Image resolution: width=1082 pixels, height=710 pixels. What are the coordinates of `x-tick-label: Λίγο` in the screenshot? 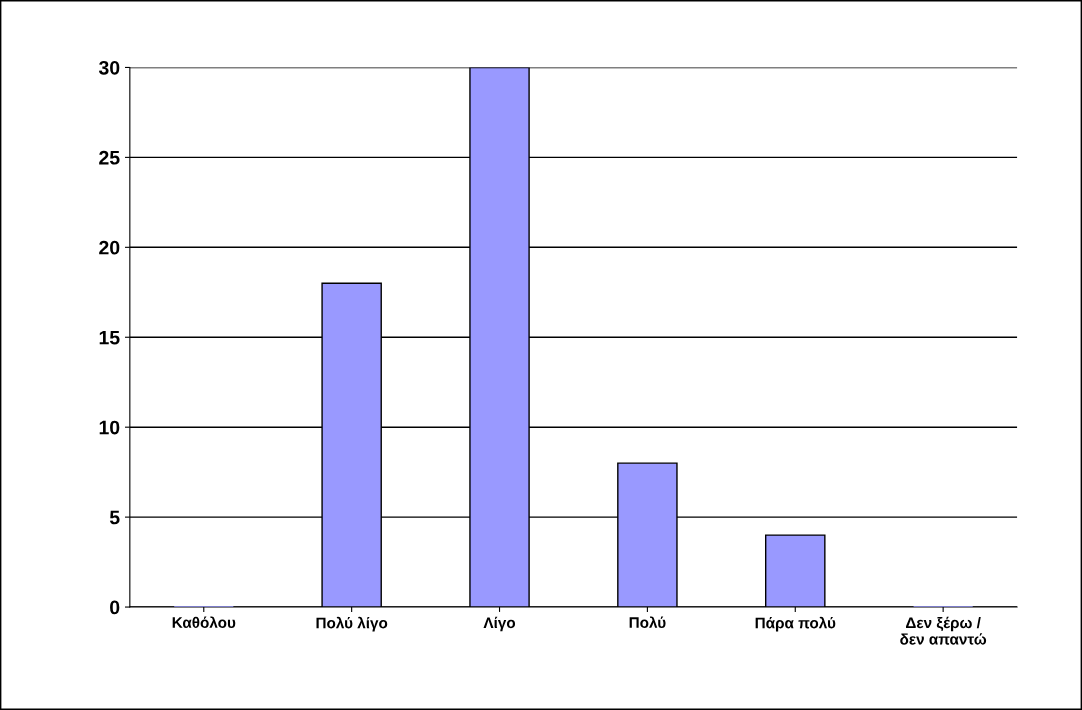 It's located at (499, 624).